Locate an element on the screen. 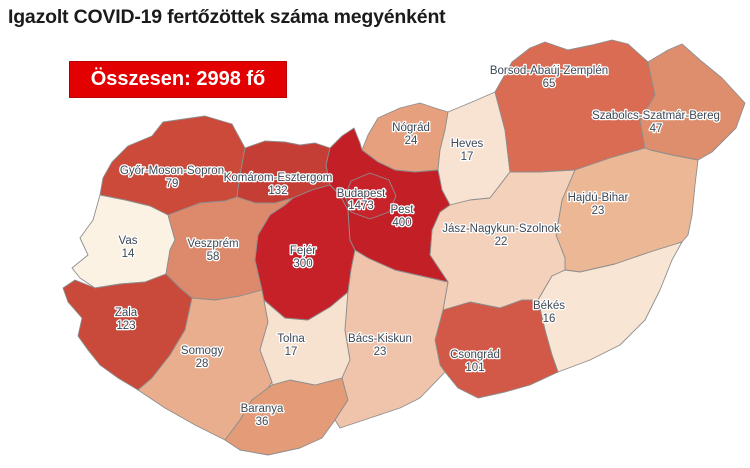 Image resolution: width=750 pixels, height=468 pixels. county-label-fejer: Fejér 300 is located at coordinates (303, 257).